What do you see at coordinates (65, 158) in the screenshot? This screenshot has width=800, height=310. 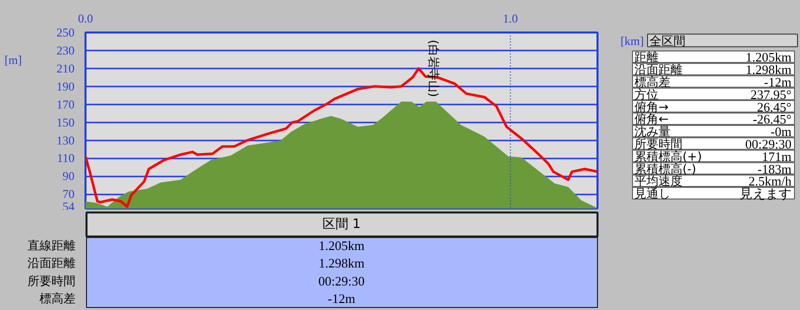 I see `y-tick-label: 110` at bounding box center [65, 158].